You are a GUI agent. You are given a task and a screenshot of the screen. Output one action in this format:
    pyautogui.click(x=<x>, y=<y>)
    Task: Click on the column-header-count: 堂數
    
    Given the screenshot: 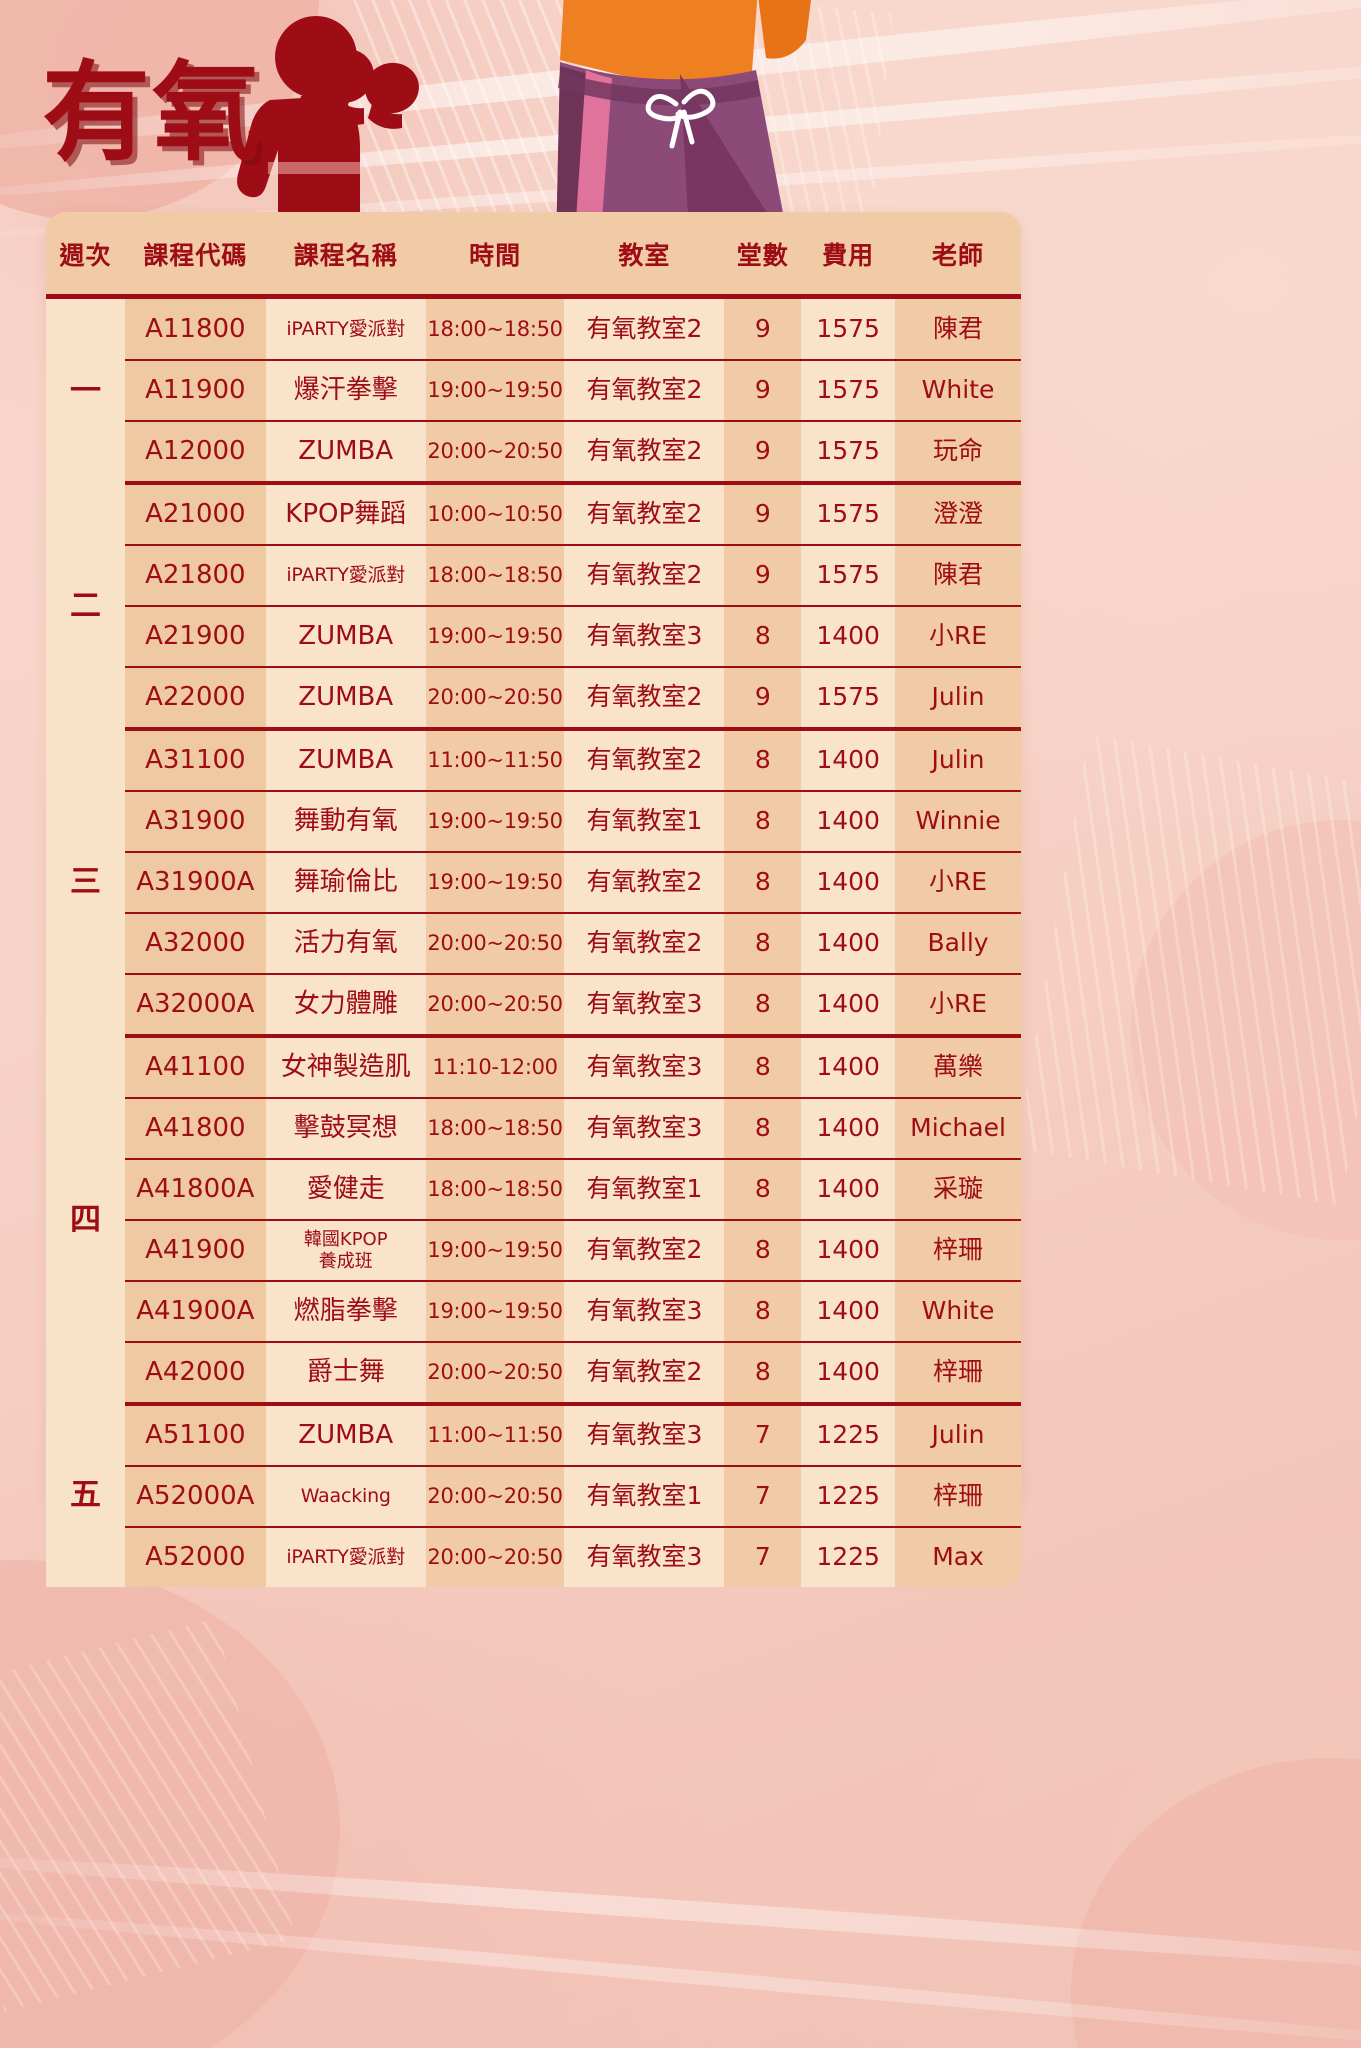 What is the action you would take?
    pyautogui.click(x=762, y=255)
    